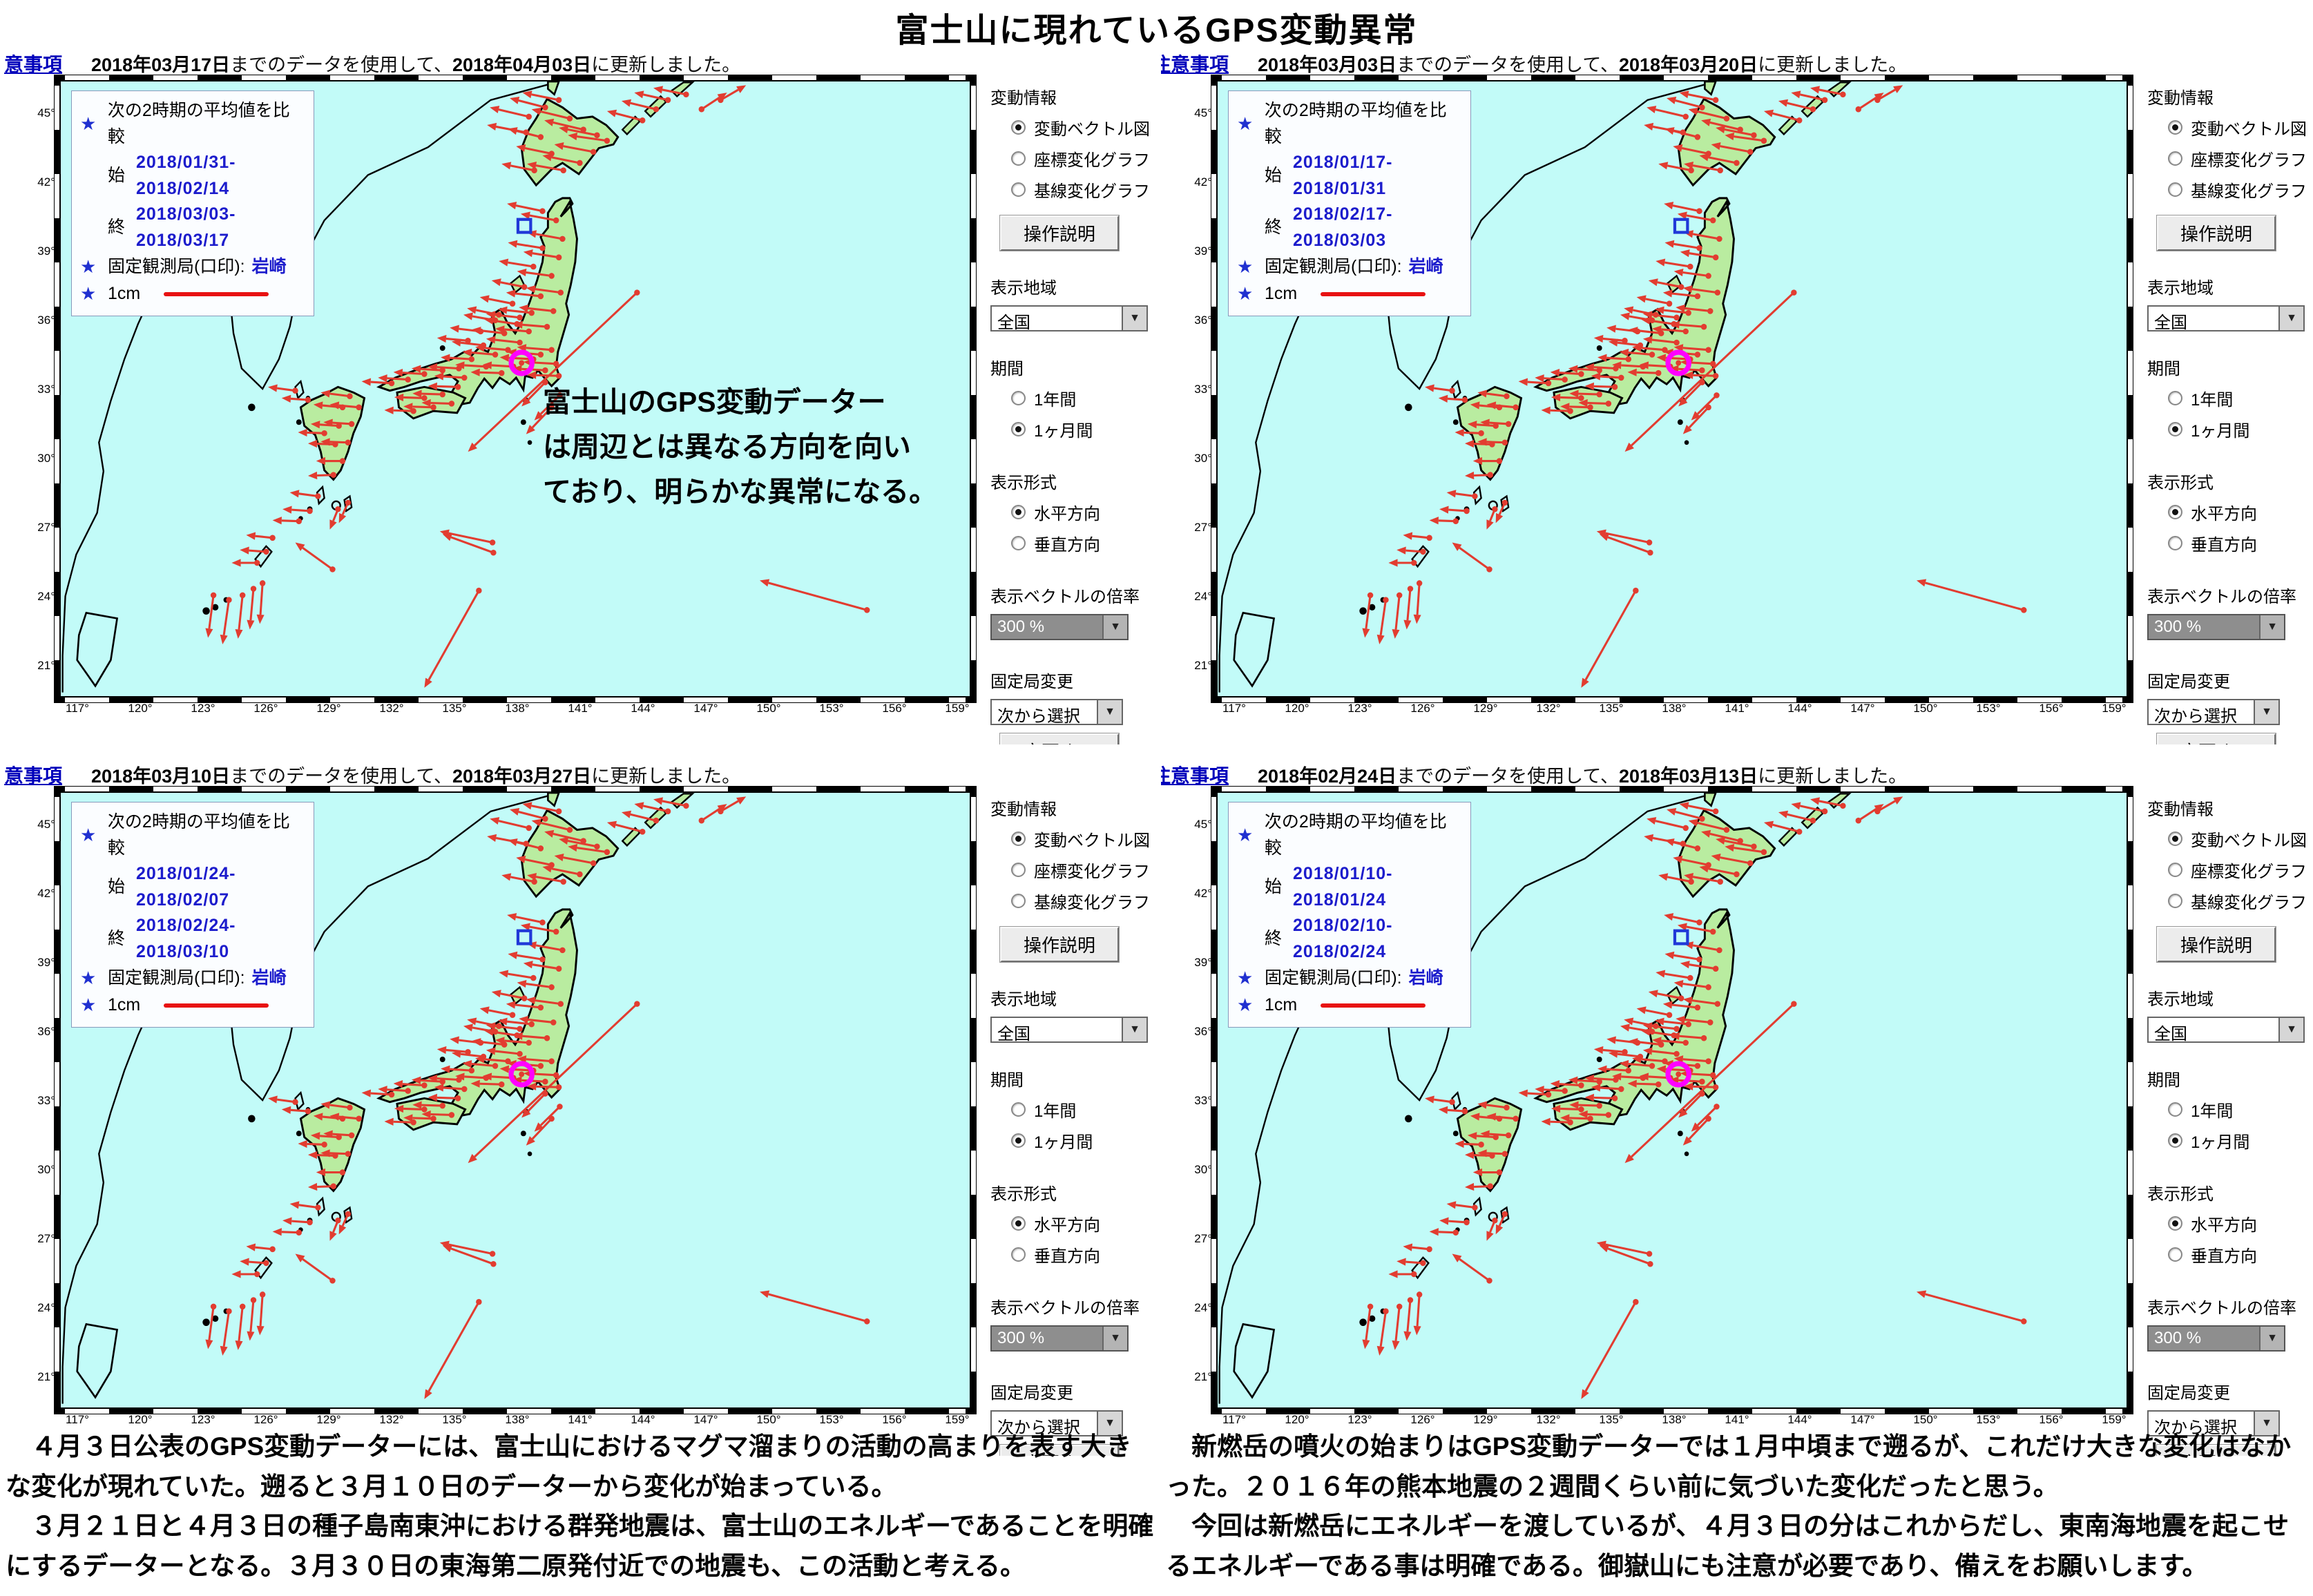 The width and height of the screenshot is (2313, 1596). What do you see at coordinates (1203, 962) in the screenshot?
I see `lat-tick-label: 39°` at bounding box center [1203, 962].